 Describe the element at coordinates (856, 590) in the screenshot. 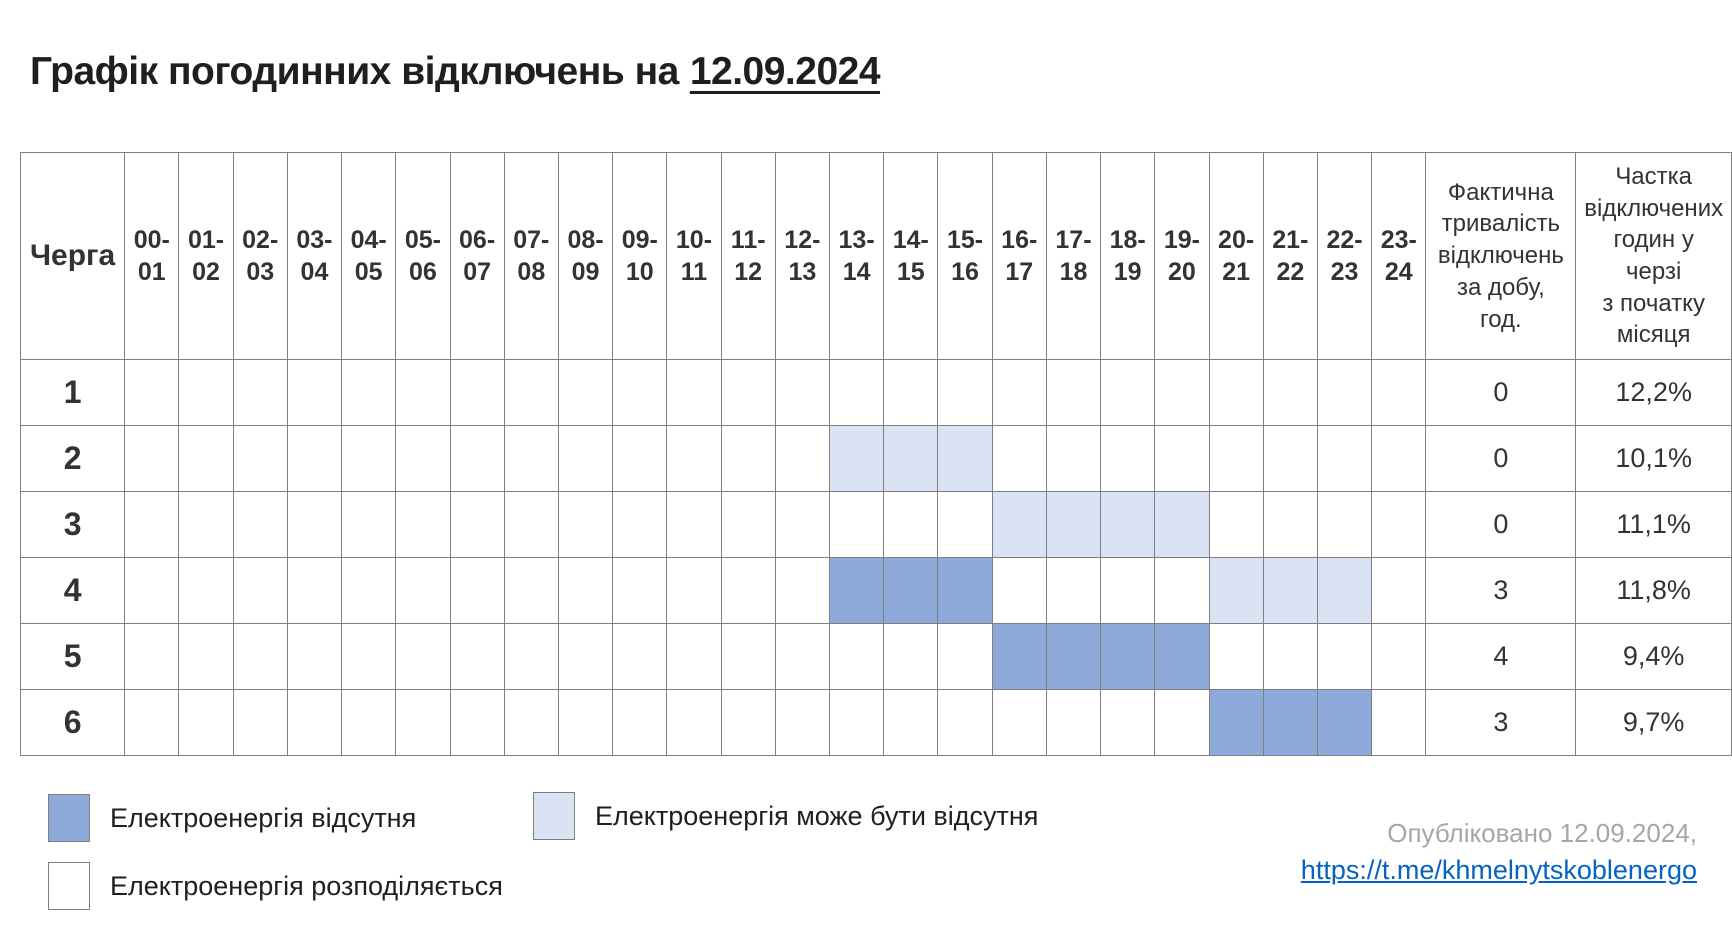

I see `hour-cell-13-14-off` at that location.